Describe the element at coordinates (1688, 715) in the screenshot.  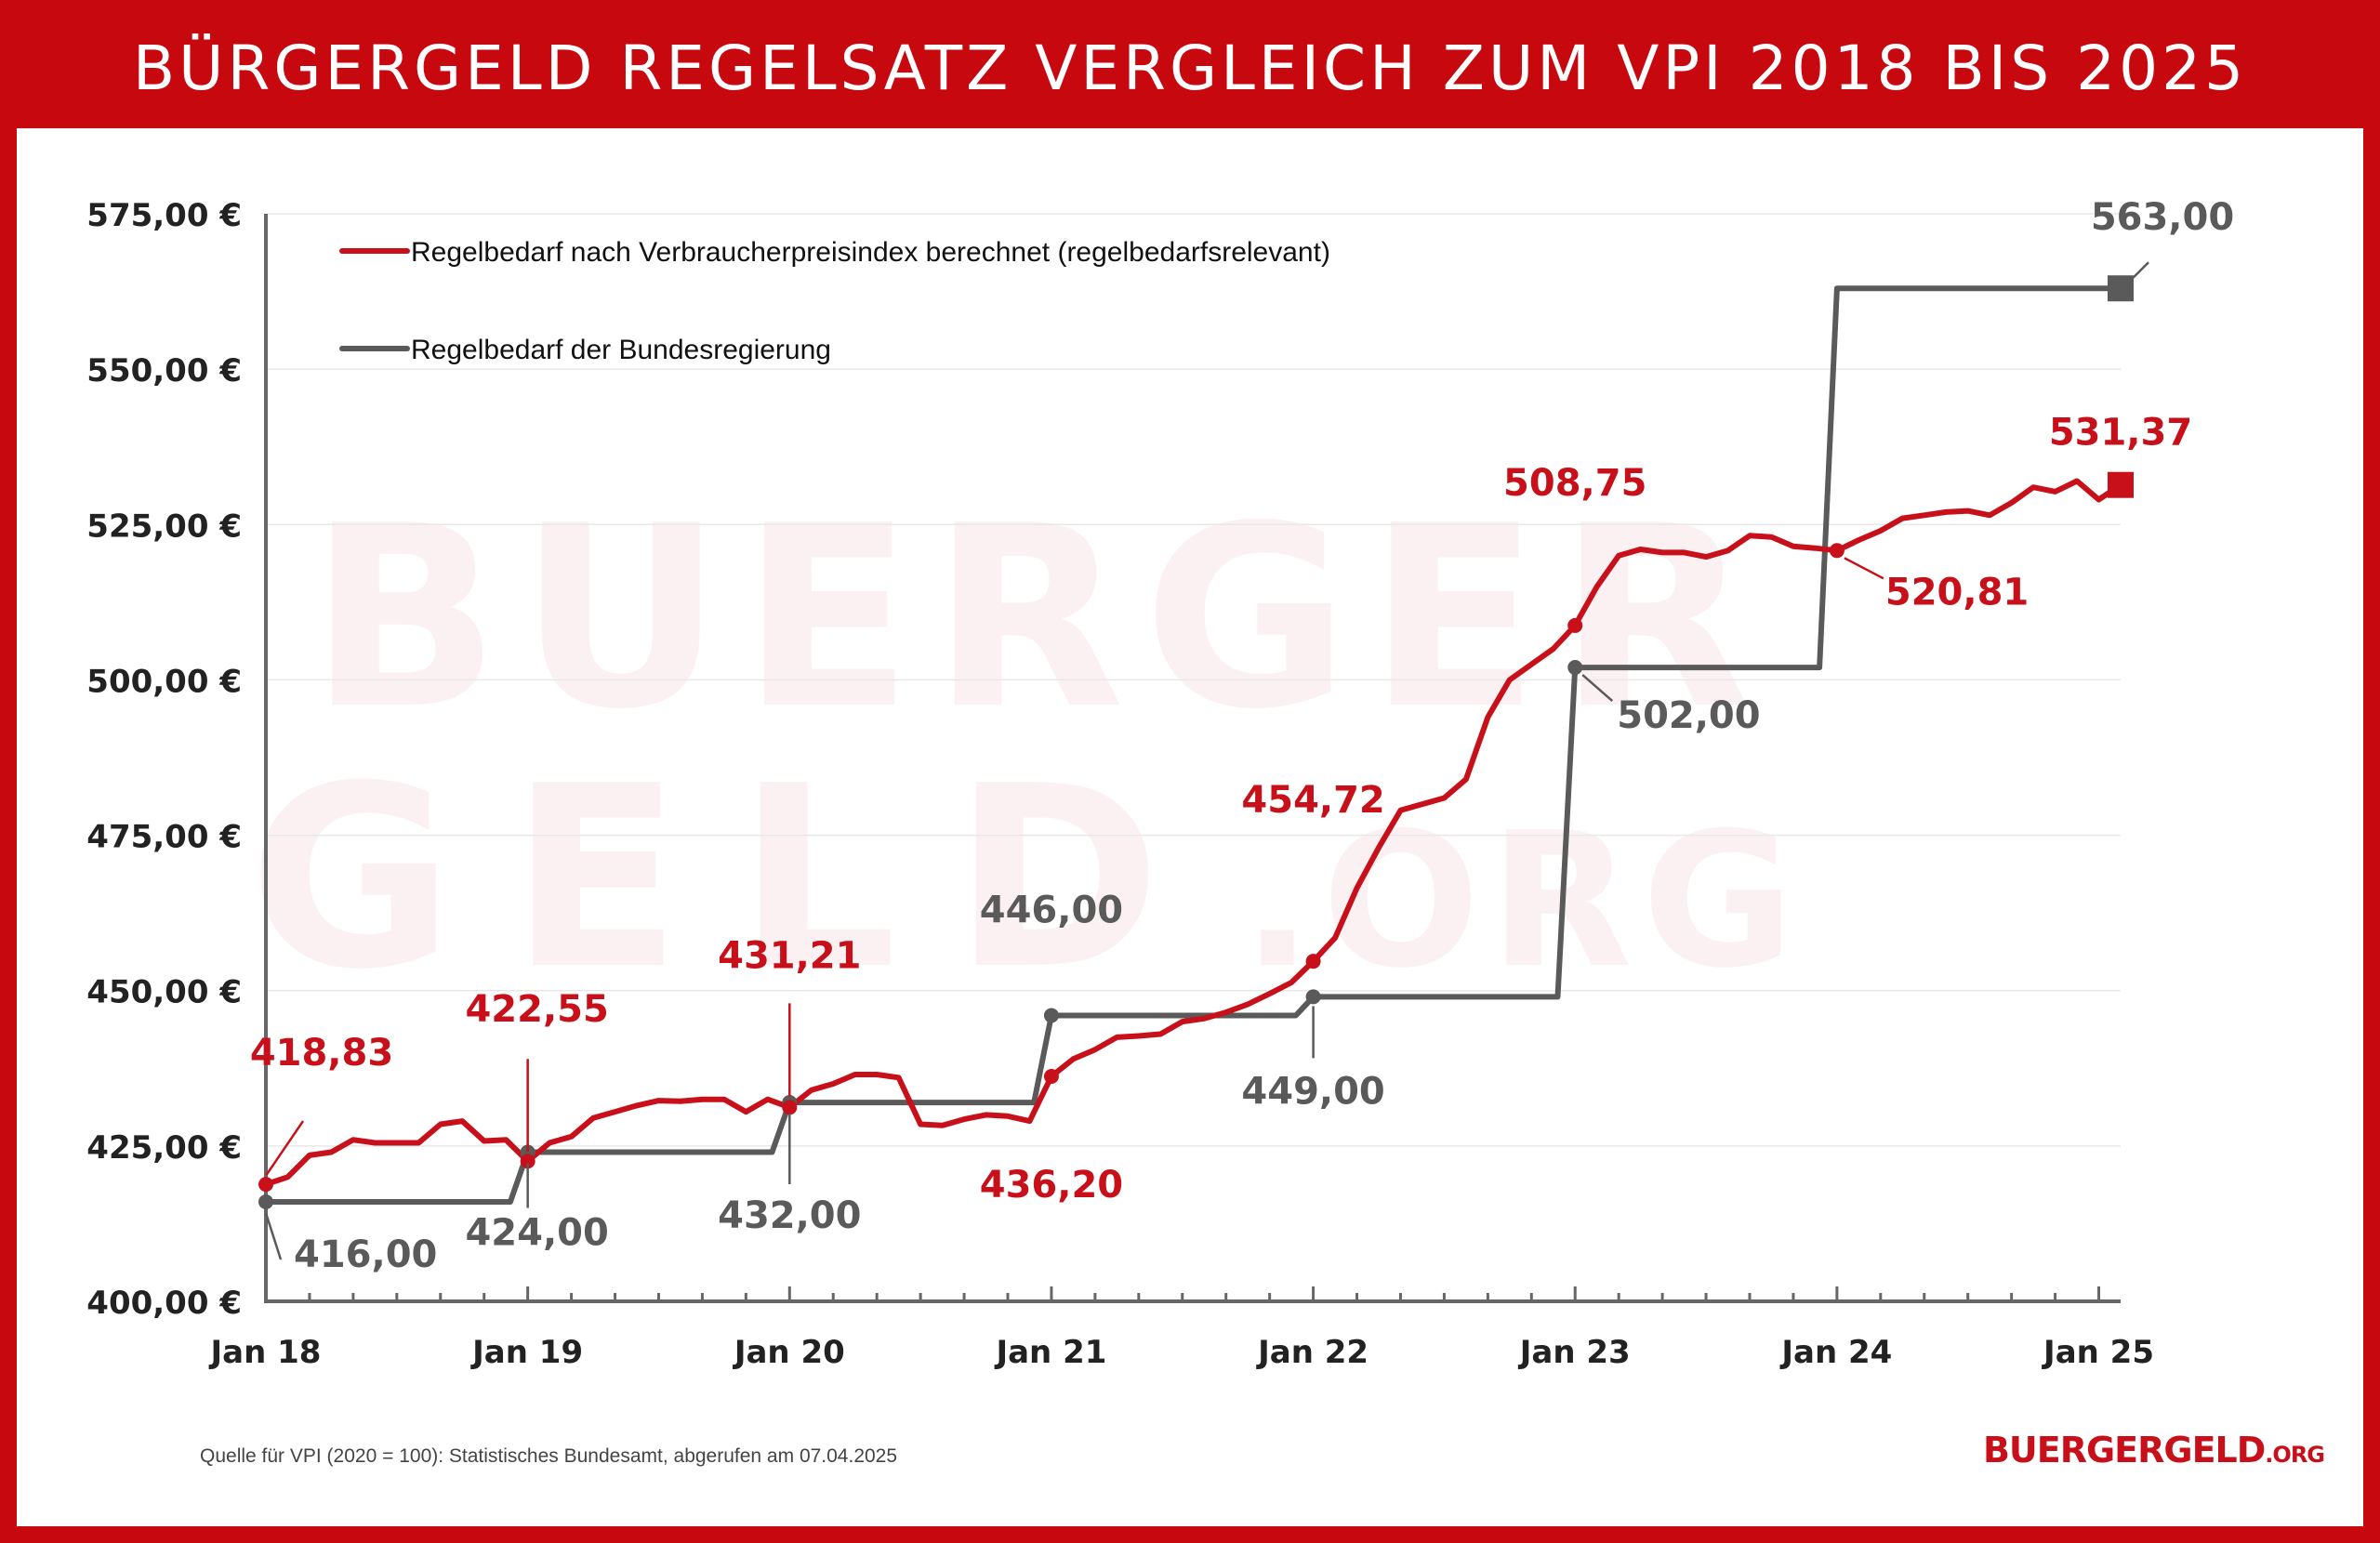
I see `regierung-data-label: 502,00` at that location.